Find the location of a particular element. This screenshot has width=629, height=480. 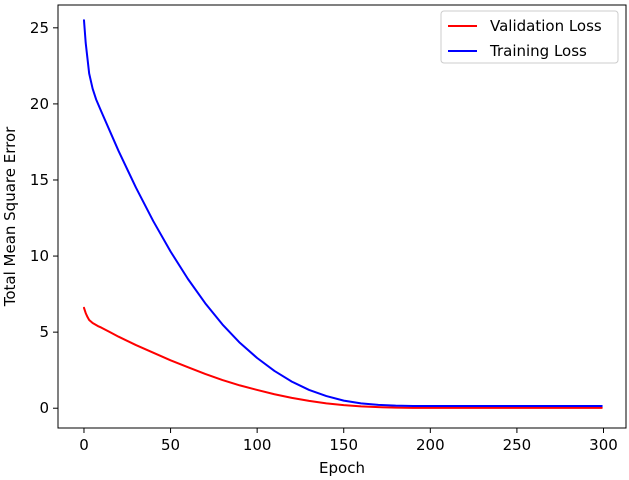

legend: Validation Loss Training Loss is located at coordinates (529, 37).